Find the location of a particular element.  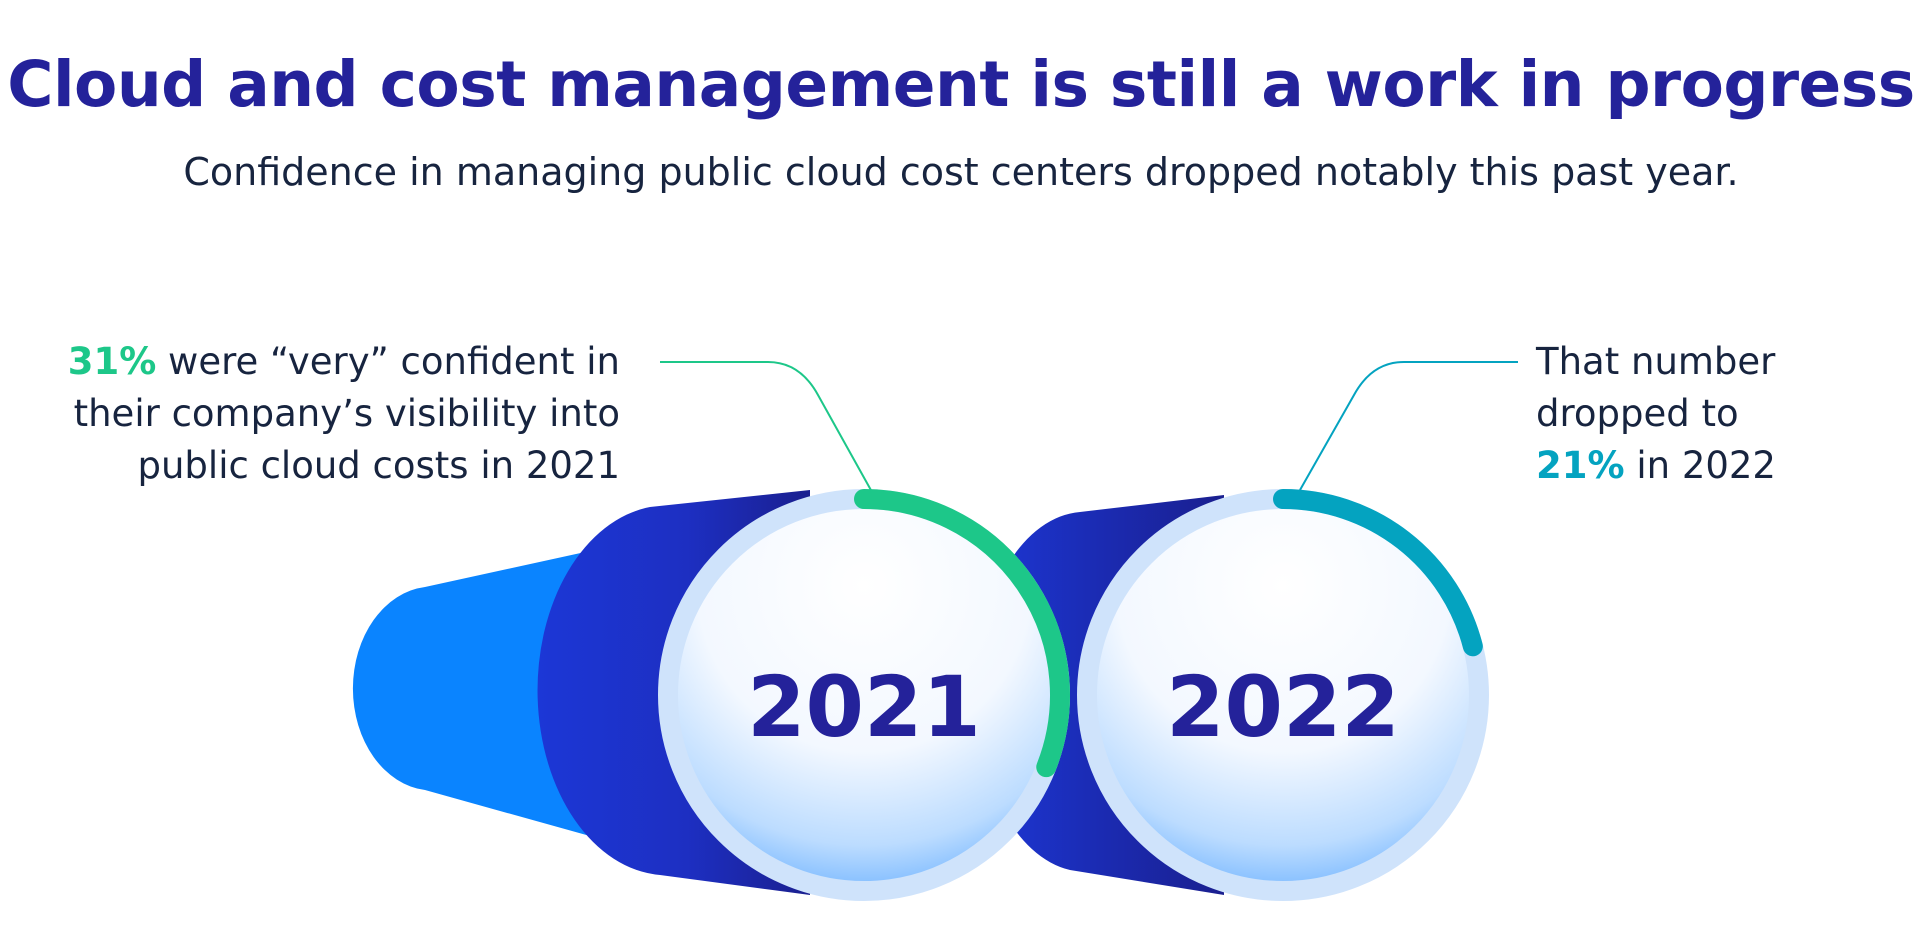

callout-2021-line2: their company’s visibility into is located at coordinates (346, 413).